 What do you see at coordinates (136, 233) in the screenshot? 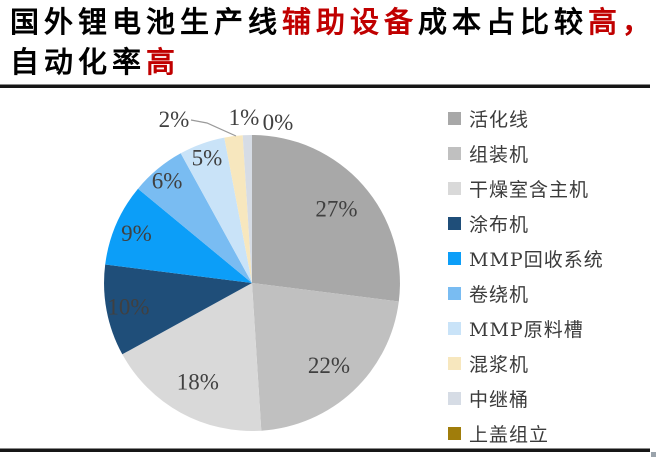
I see `slice-percent-label: 9%` at bounding box center [136, 233].